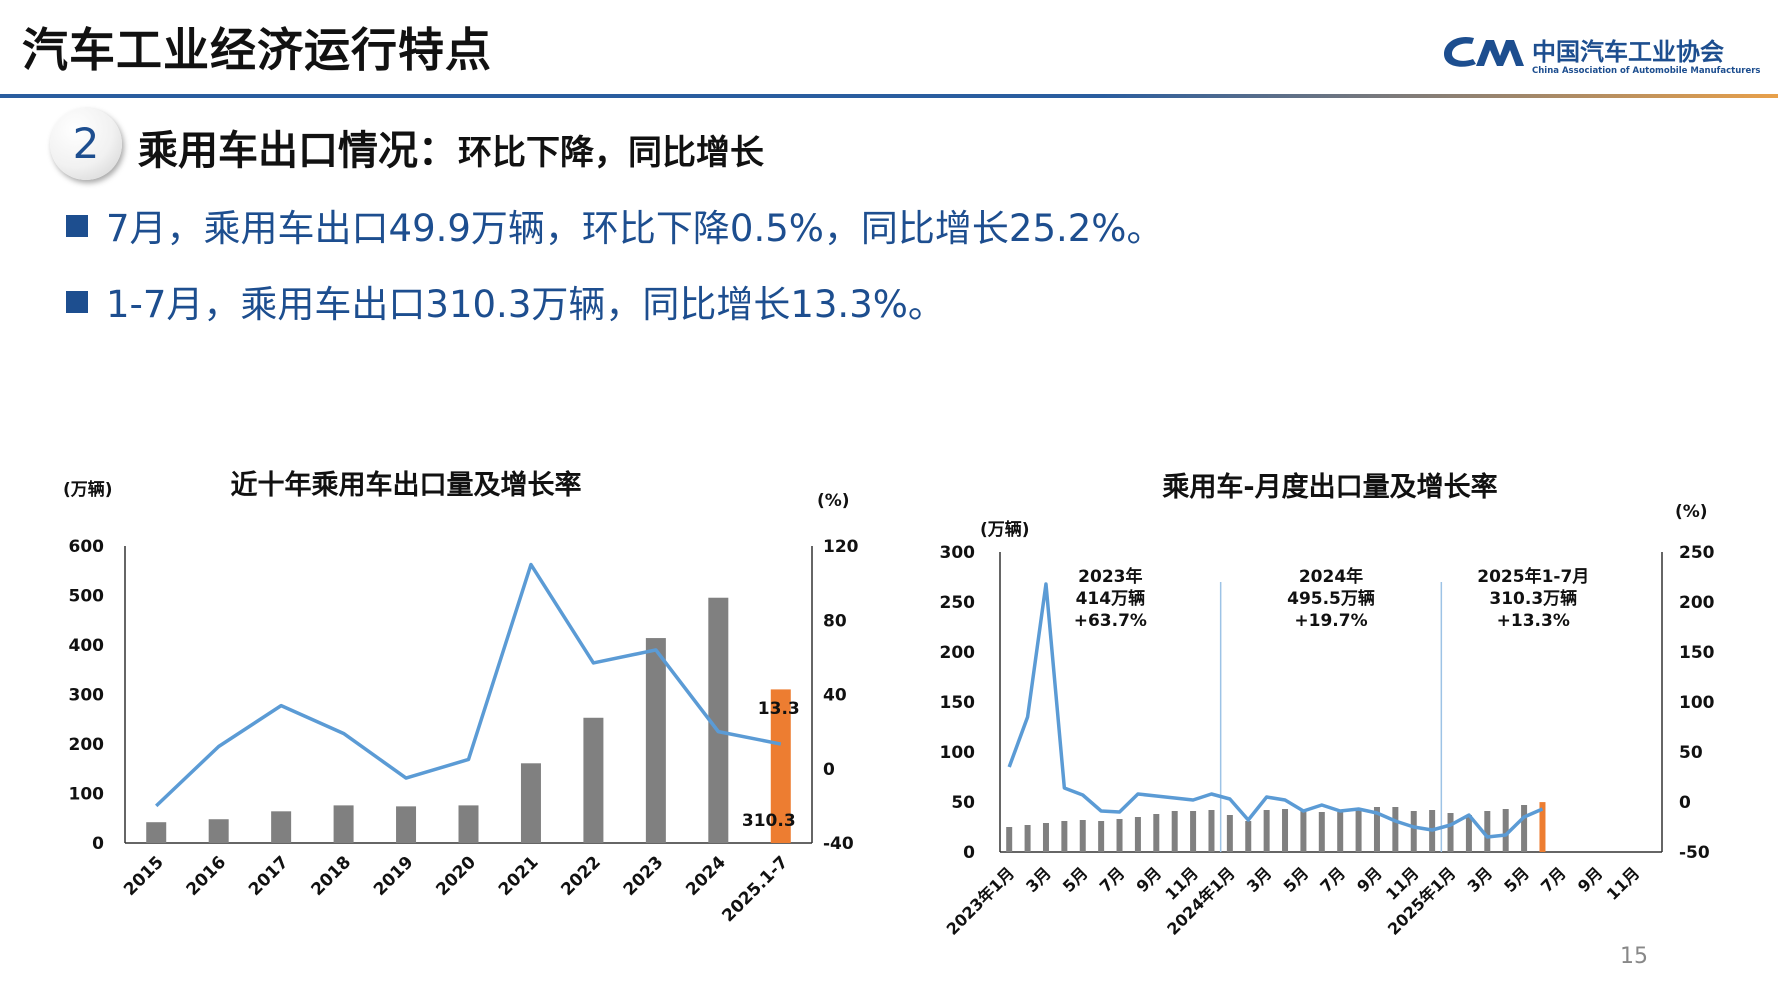  I want to click on cam-logo-icon, so click(1484, 51).